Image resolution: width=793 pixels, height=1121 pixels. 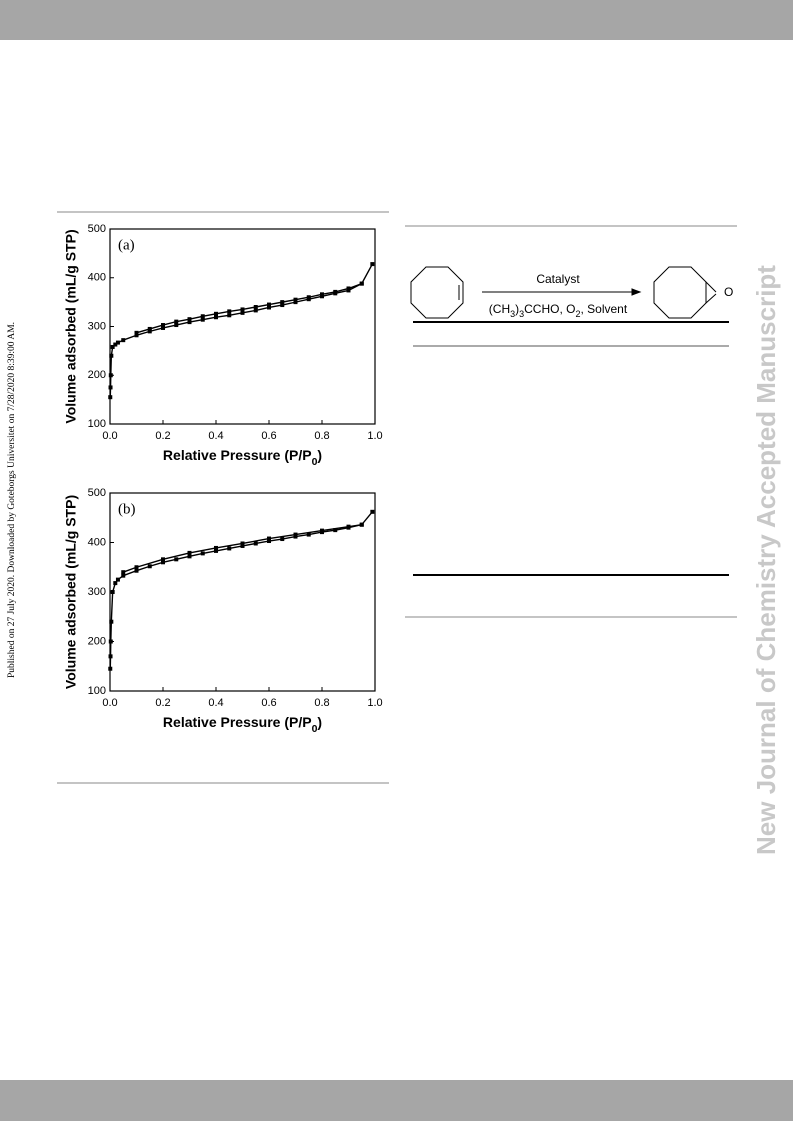 What do you see at coordinates (558, 279) in the screenshot?
I see `reaction-catalyst: Catalyst` at bounding box center [558, 279].